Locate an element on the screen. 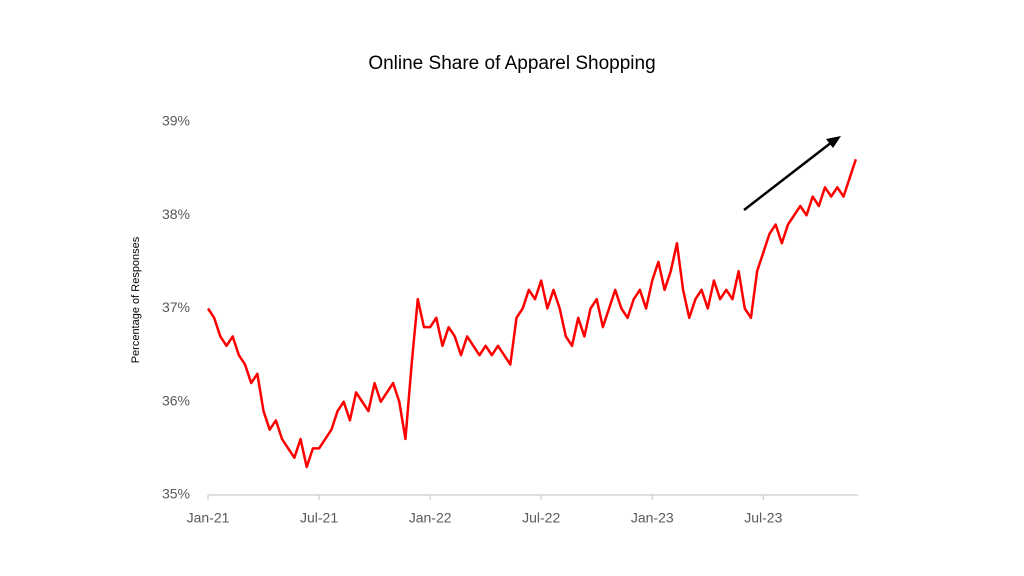 This screenshot has height=576, width=1024. trend-arrow-head is located at coordinates (833, 142).